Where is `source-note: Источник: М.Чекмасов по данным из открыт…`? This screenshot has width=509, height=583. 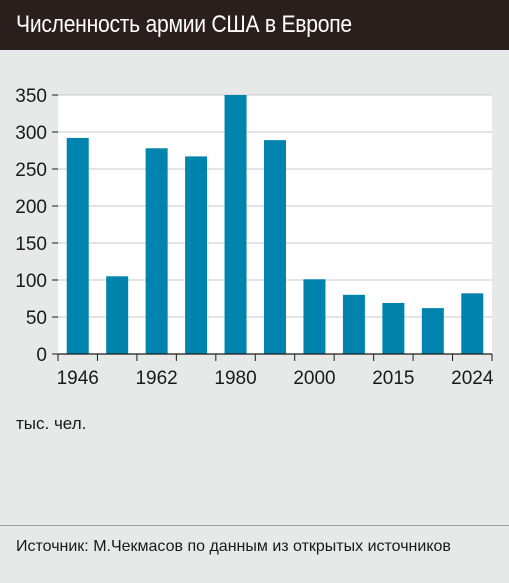 source-note: Источник: М.Чекмасов по данным из открыт… is located at coordinates (233, 546).